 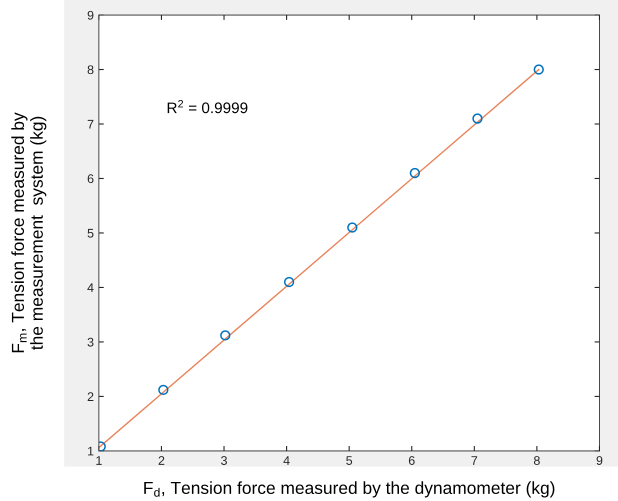 I want to click on x-tick-label: 3, so click(x=224, y=460).